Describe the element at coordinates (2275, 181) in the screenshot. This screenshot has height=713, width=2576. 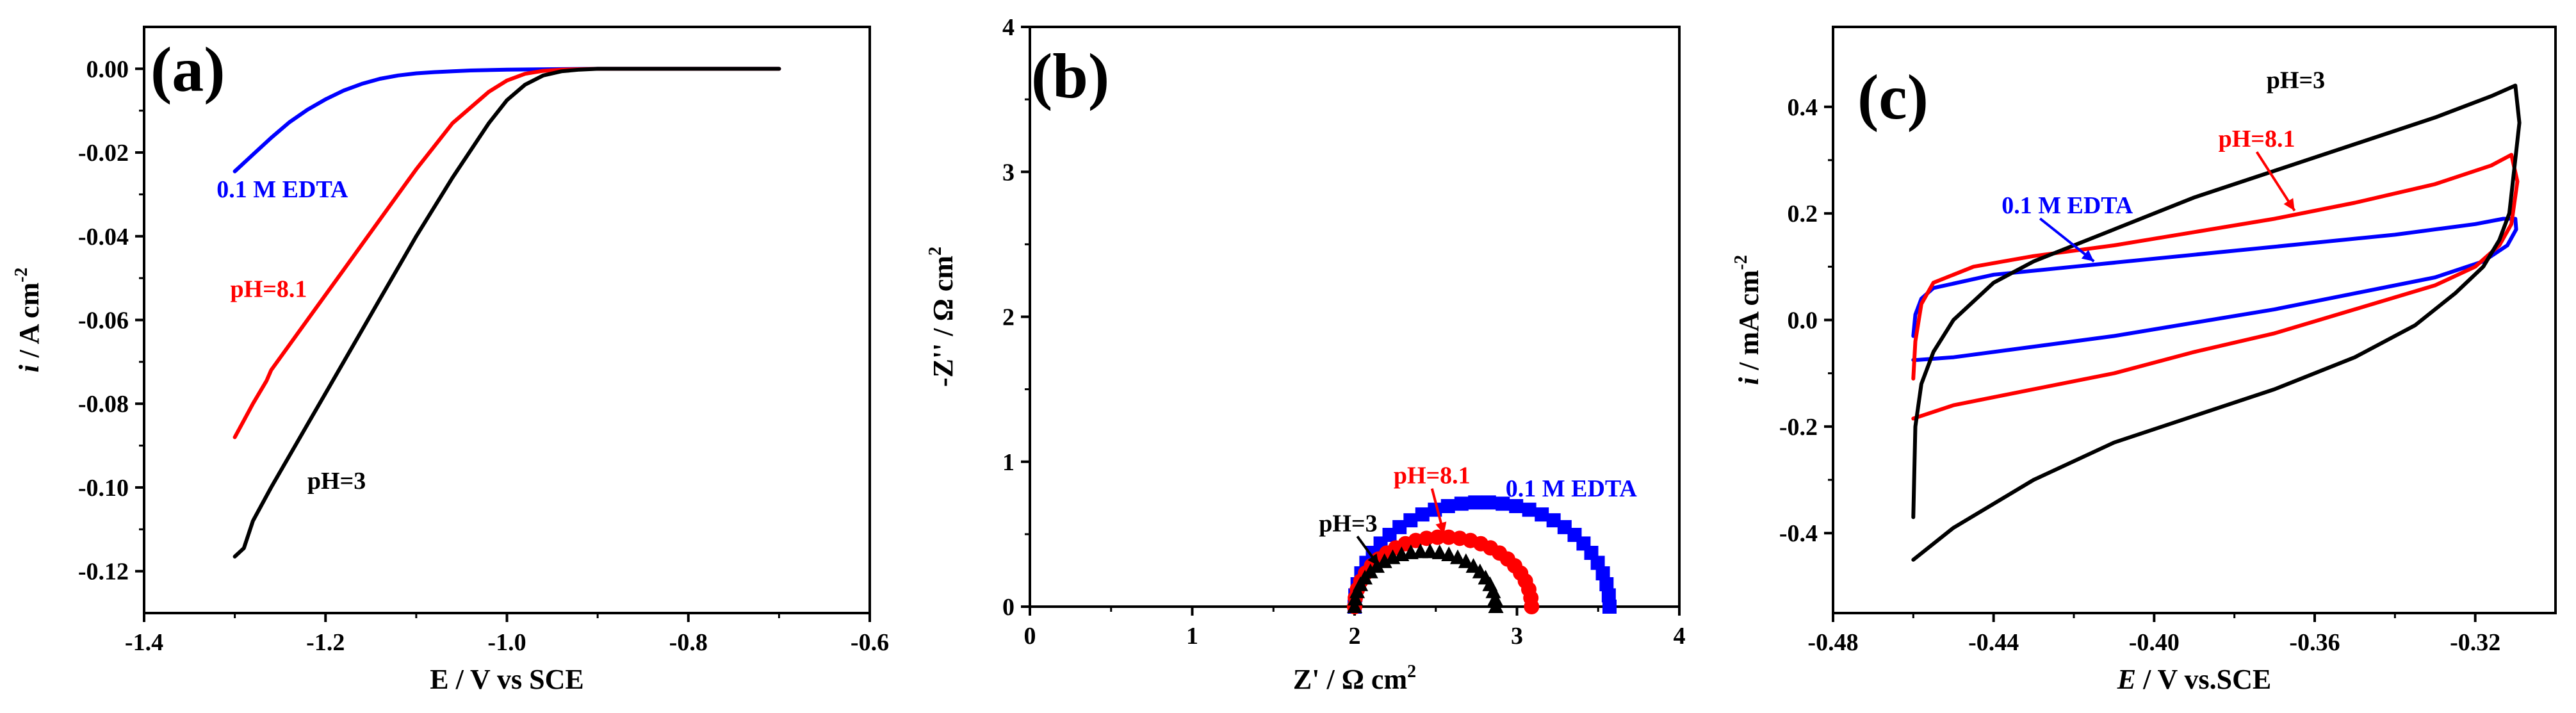
I see `panel-c-annotation-ph-8-1-arrow-line` at that location.